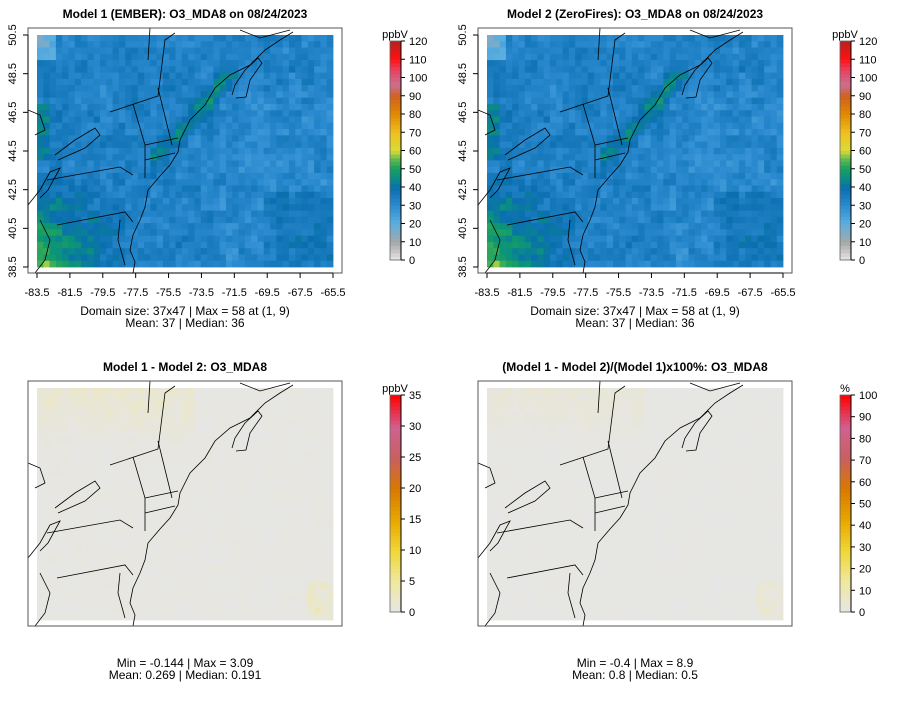 This screenshot has width=900, height=706. I want to click on colorbar-tick-label: 60, so click(865, 152).